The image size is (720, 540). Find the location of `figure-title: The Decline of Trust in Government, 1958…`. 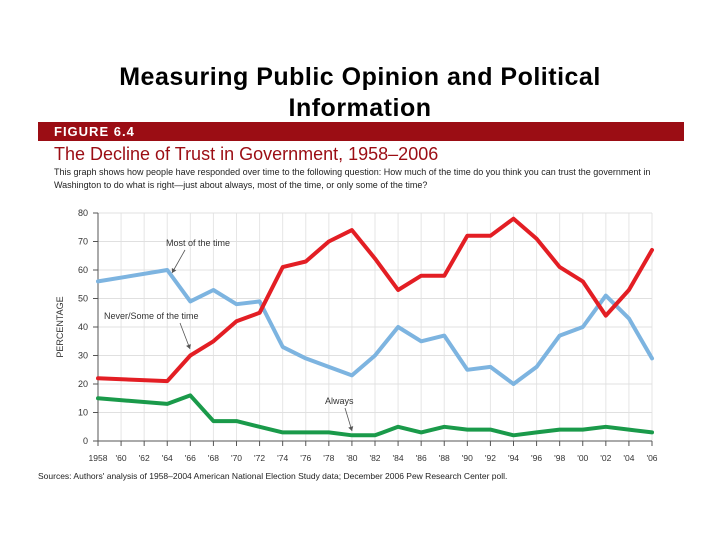

figure-title: The Decline of Trust in Government, 1958… is located at coordinates (246, 154).